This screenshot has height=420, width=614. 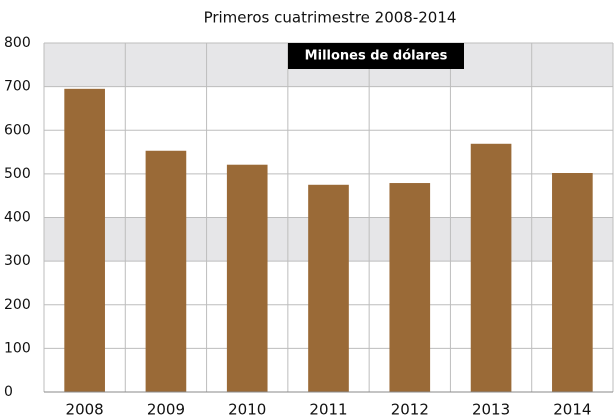 I want to click on x-tick-label: 2014, so click(x=572, y=410).